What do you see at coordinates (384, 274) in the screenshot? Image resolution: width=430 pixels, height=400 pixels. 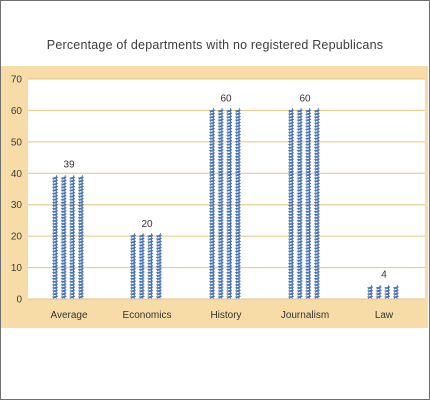 I see `data-label: 4` at bounding box center [384, 274].